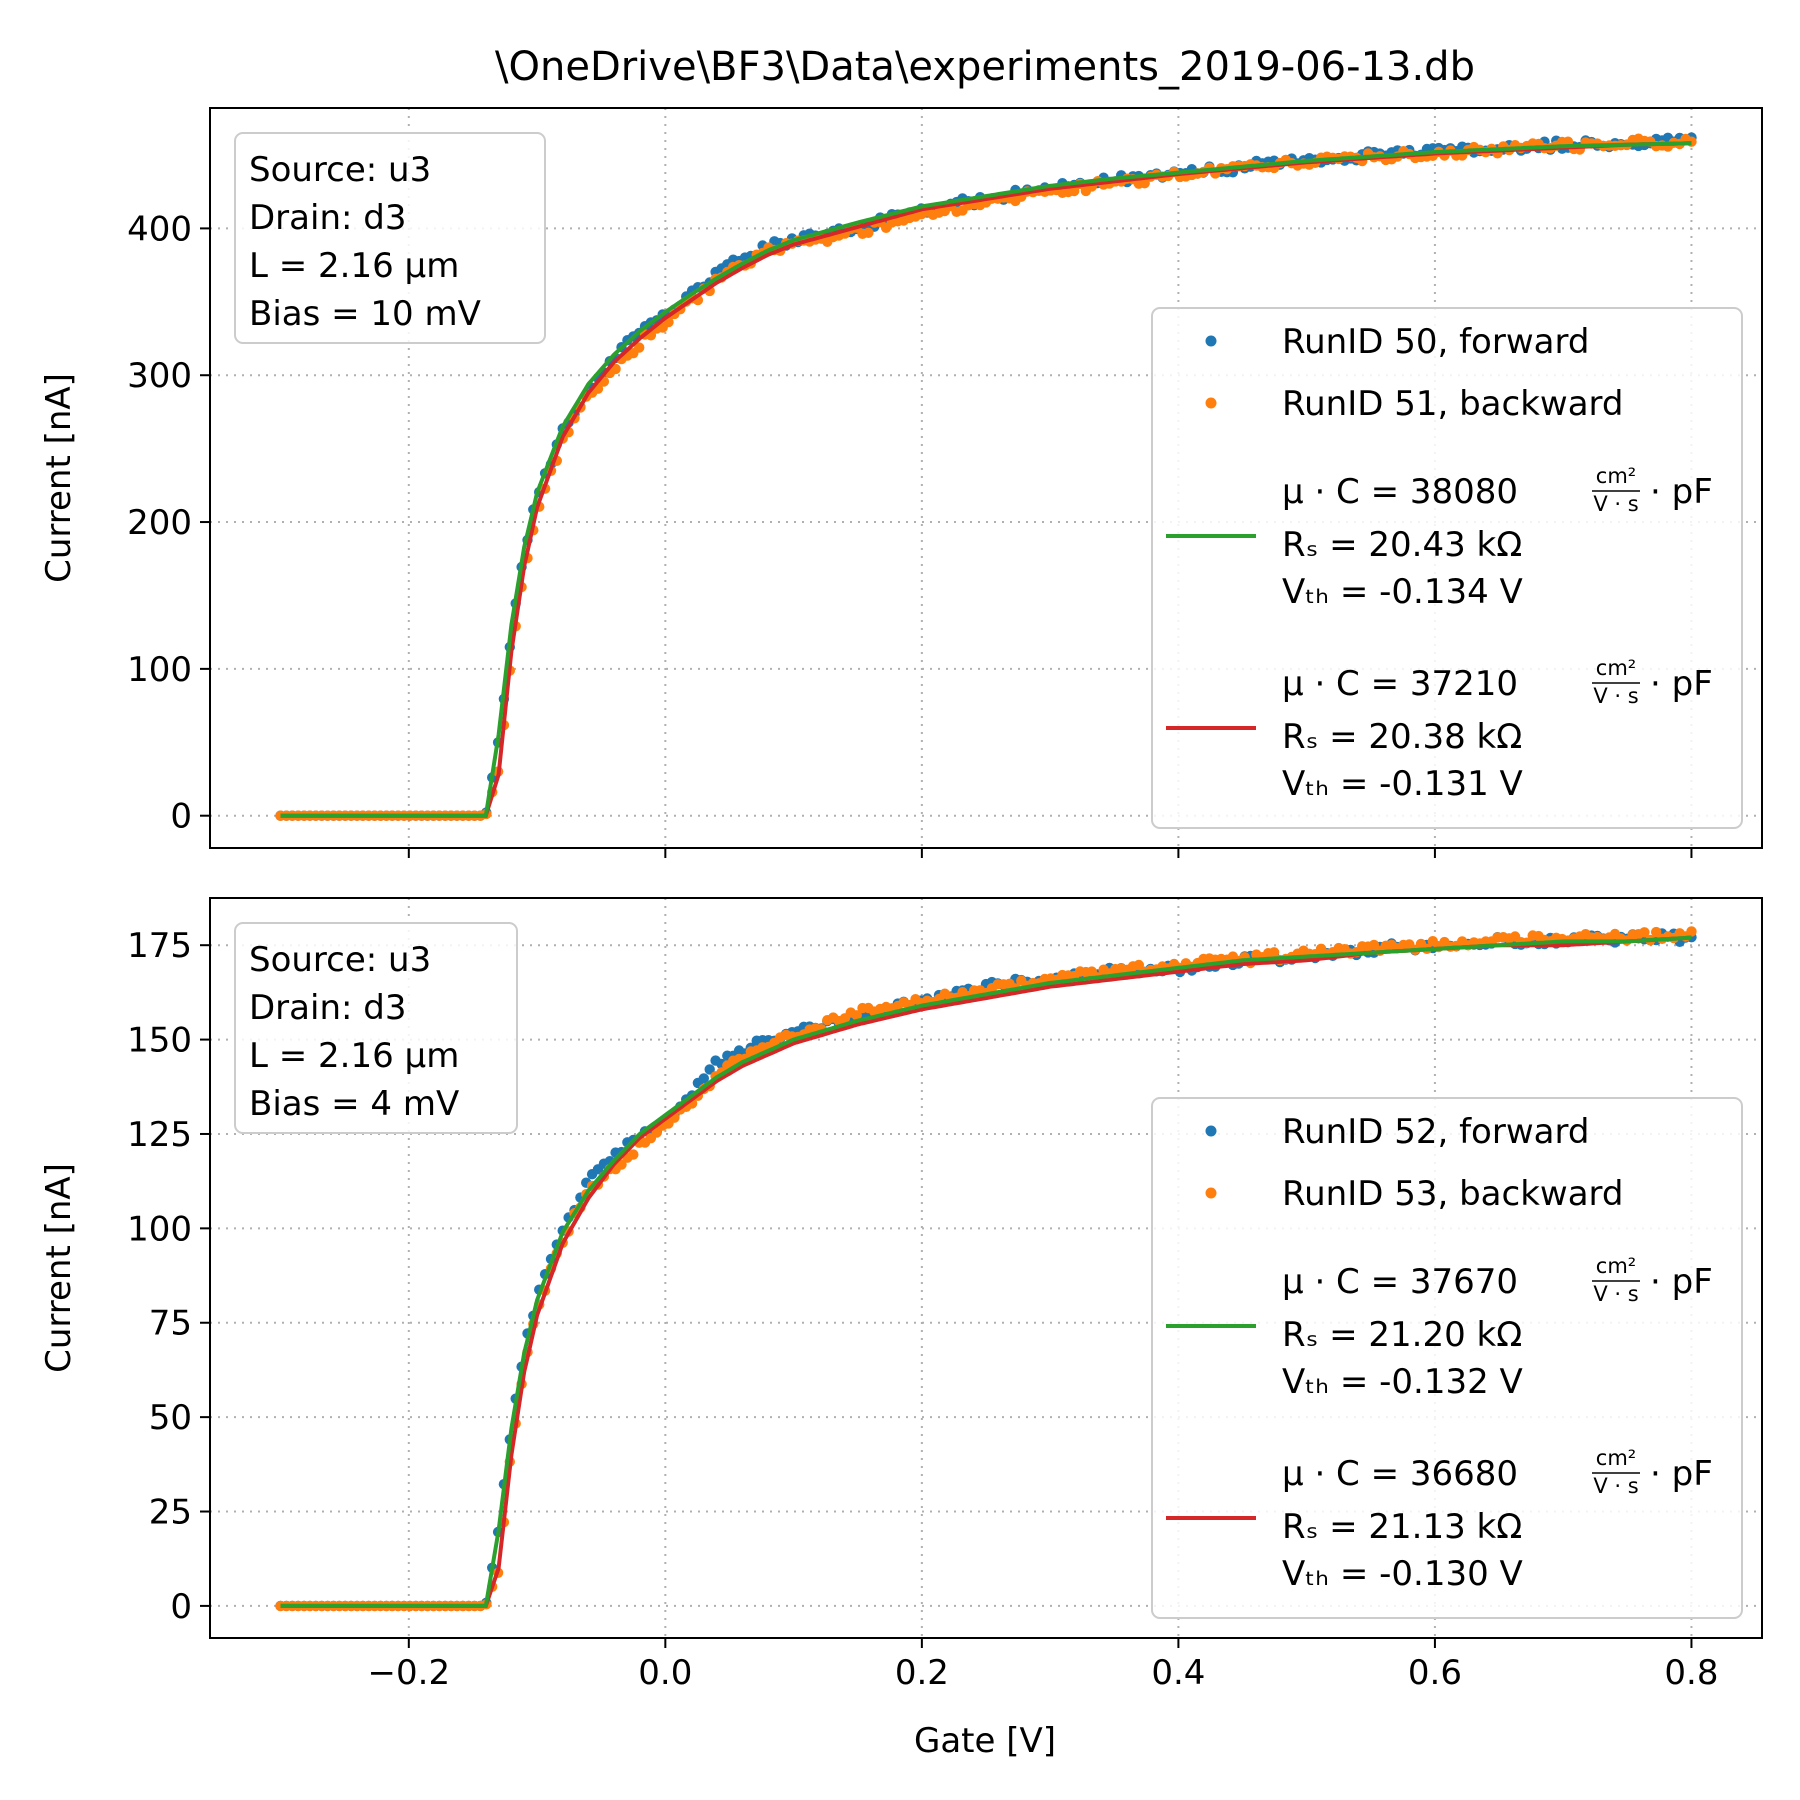 Image resolution: width=1800 pixels, height=1800 pixels. What do you see at coordinates (1435, 1132) in the screenshot?
I see `legend-label-forward: RunID 52, forward` at bounding box center [1435, 1132].